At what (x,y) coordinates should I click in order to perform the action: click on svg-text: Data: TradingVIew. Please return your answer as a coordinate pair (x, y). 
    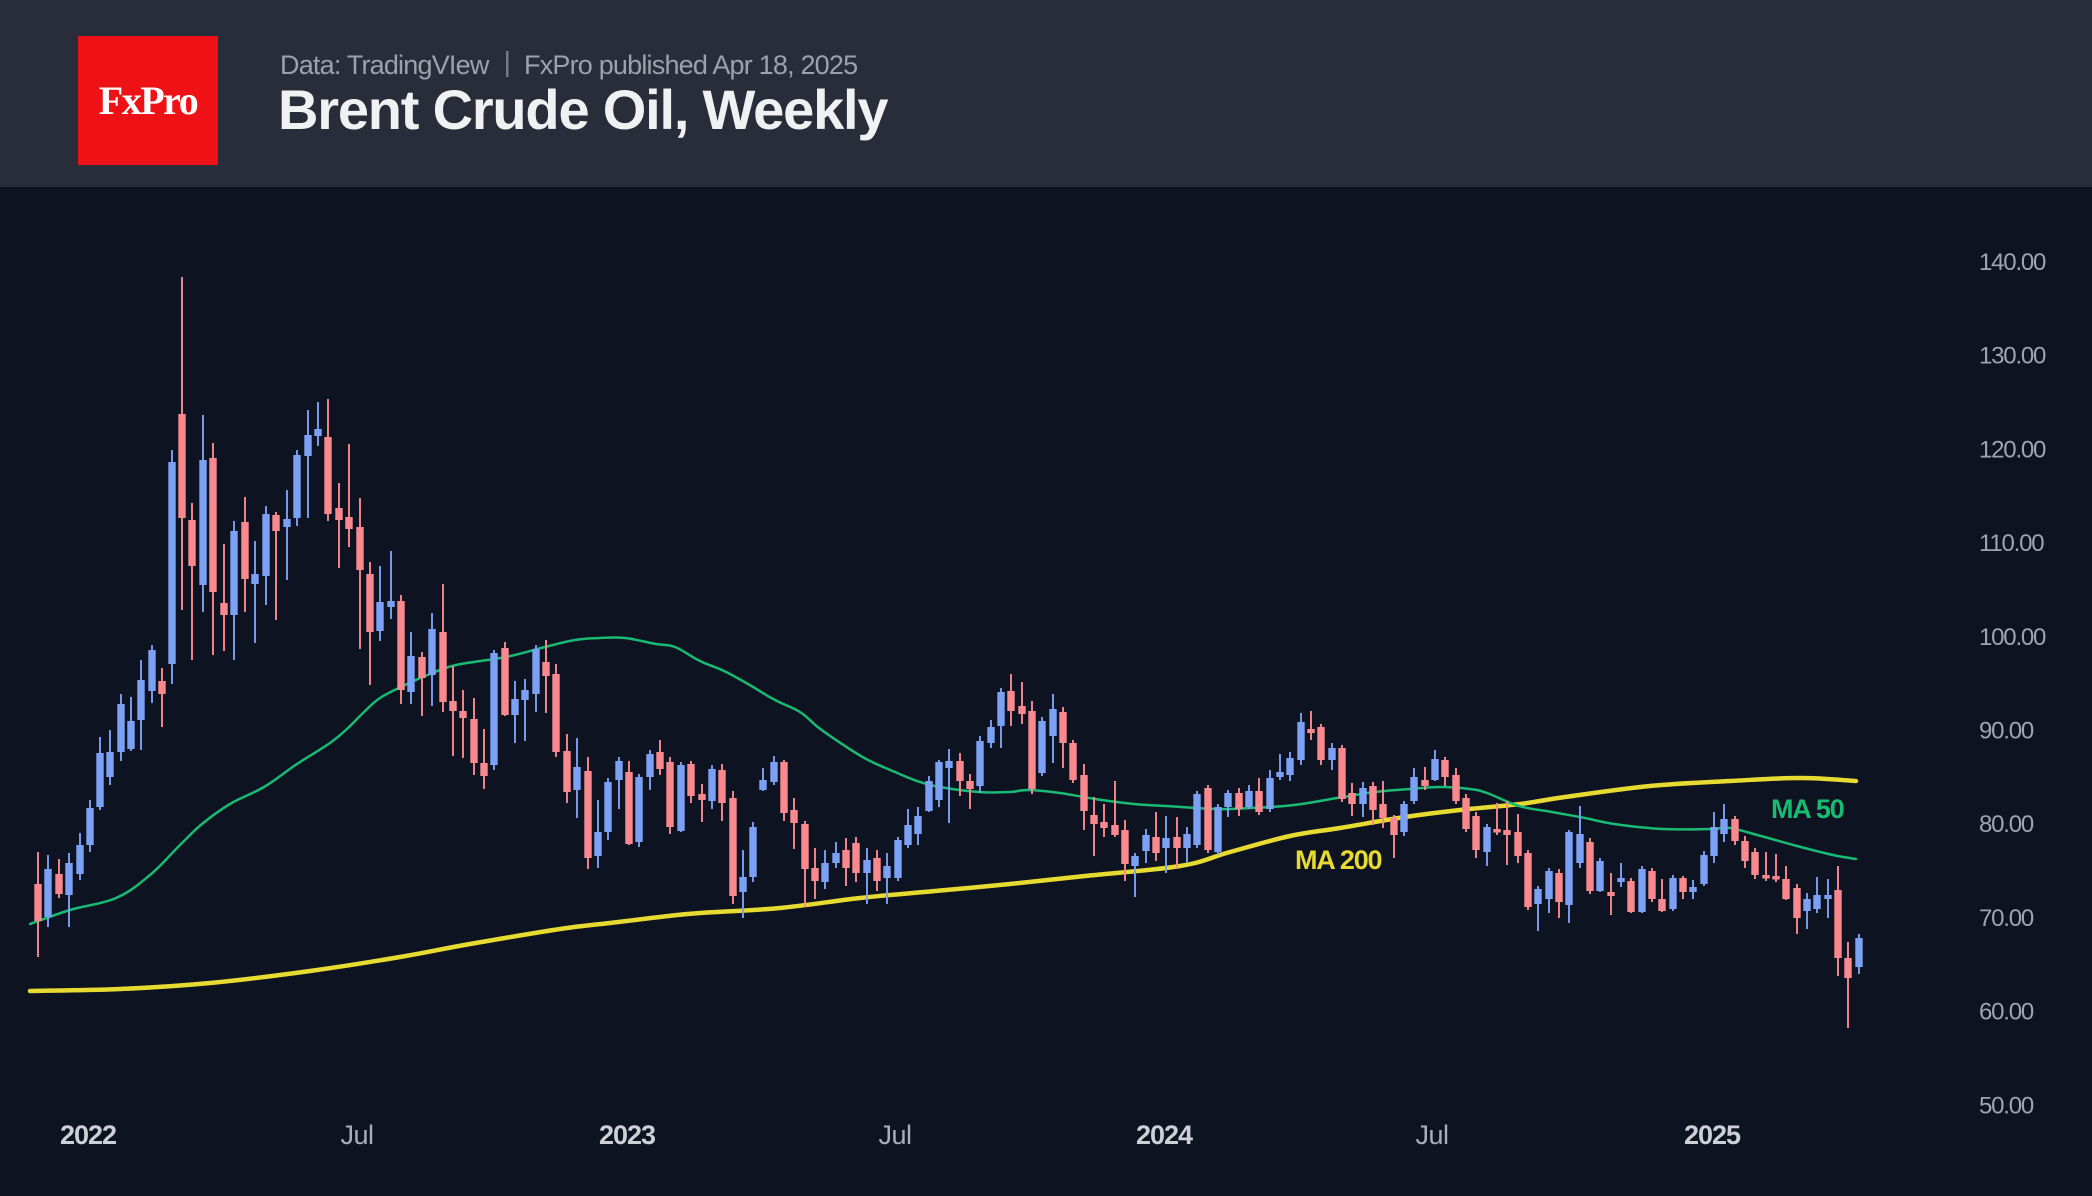
    Looking at the image, I should click on (385, 65).